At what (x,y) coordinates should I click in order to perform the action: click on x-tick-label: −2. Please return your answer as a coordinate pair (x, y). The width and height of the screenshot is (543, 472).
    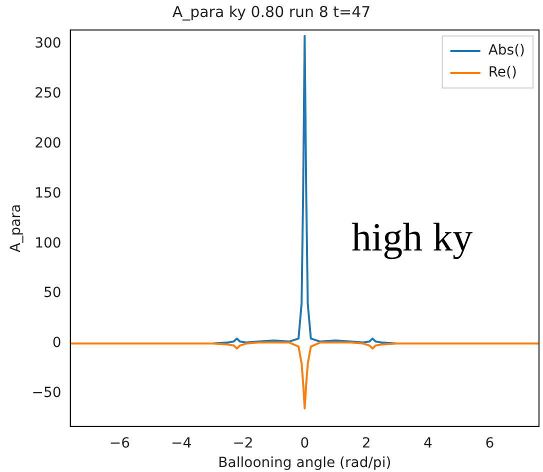
    Looking at the image, I should click on (243, 443).